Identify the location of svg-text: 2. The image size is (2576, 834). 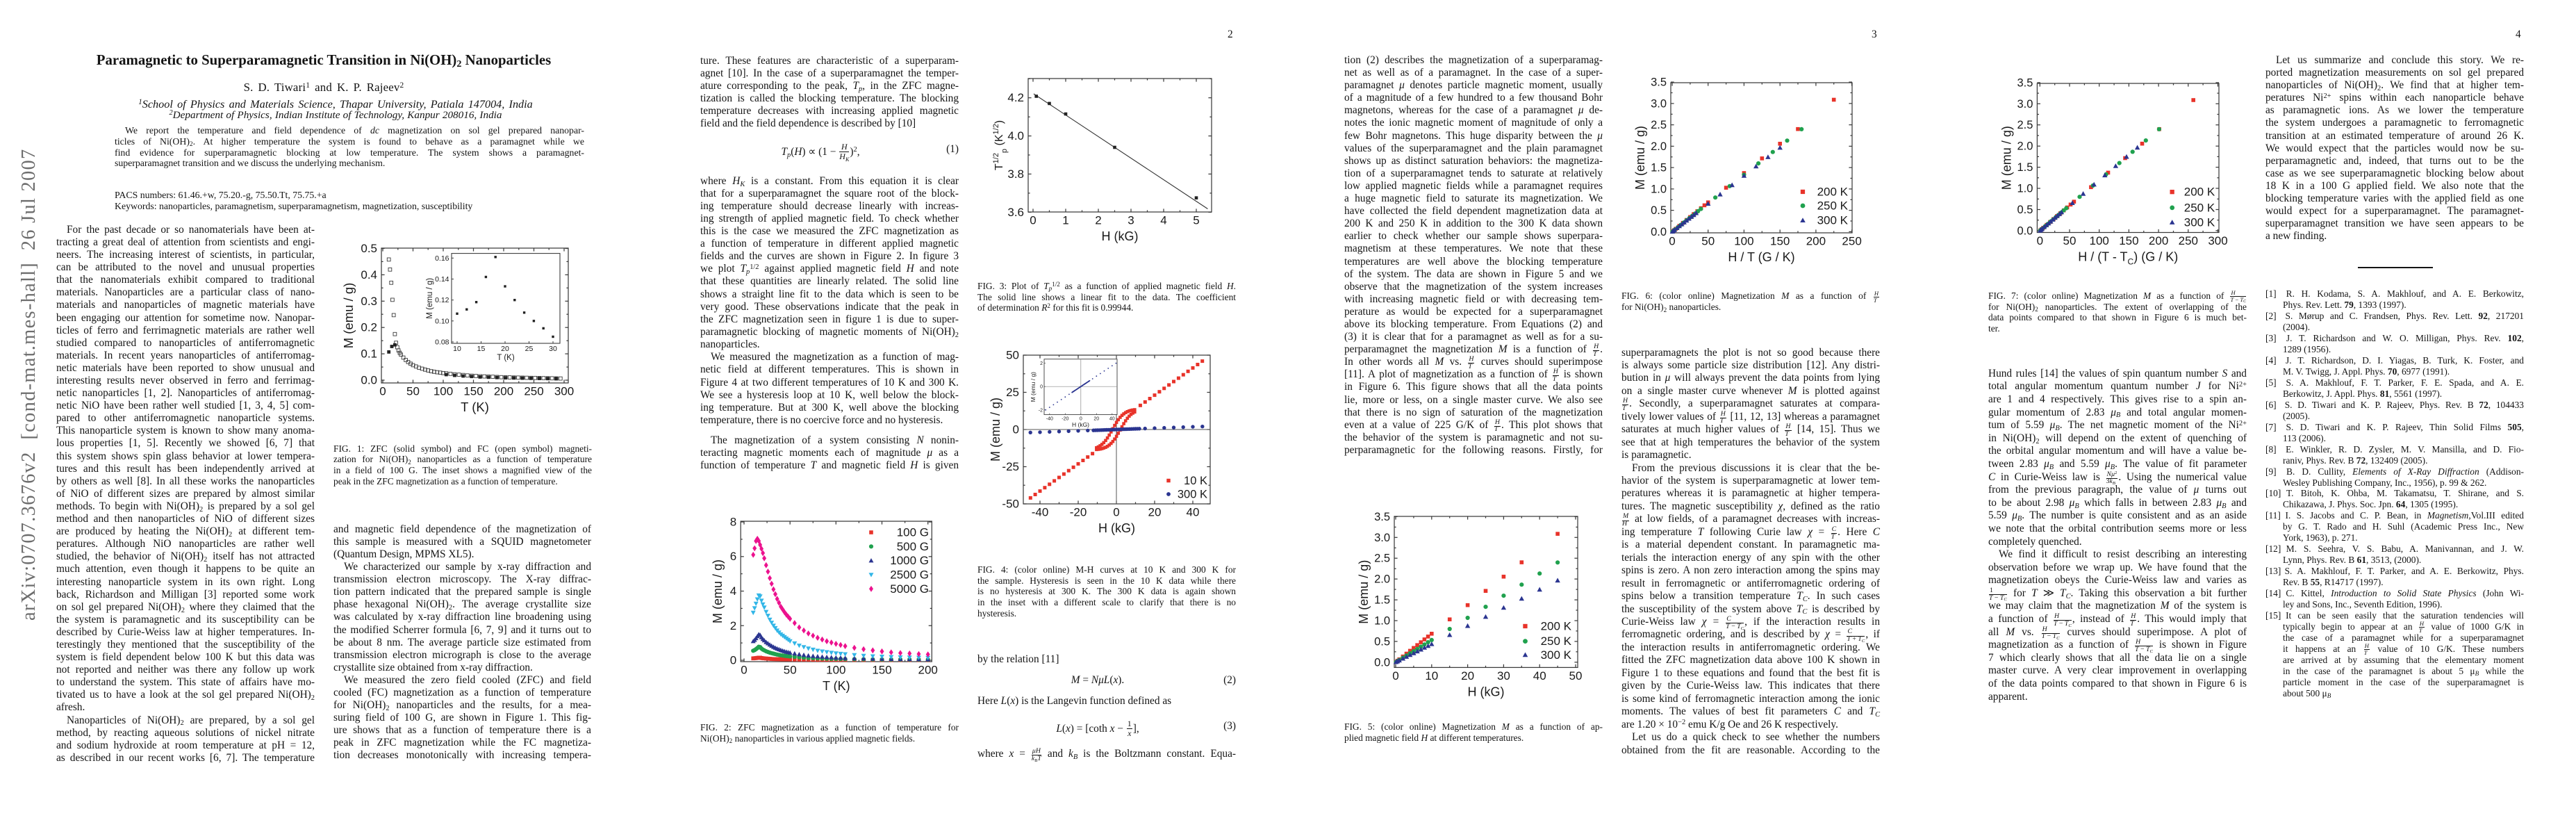
(1041, 363).